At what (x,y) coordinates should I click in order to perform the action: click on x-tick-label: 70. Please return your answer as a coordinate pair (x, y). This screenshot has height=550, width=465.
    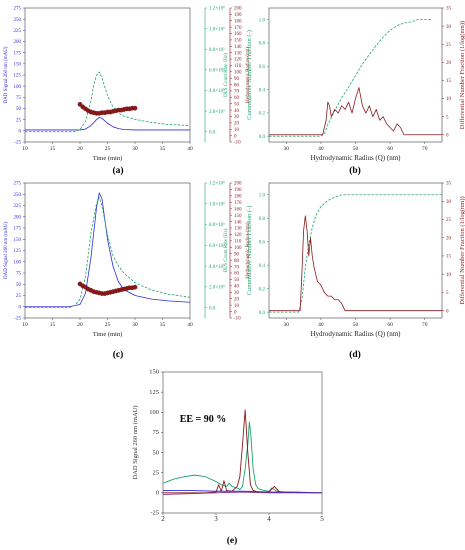
    Looking at the image, I should click on (425, 149).